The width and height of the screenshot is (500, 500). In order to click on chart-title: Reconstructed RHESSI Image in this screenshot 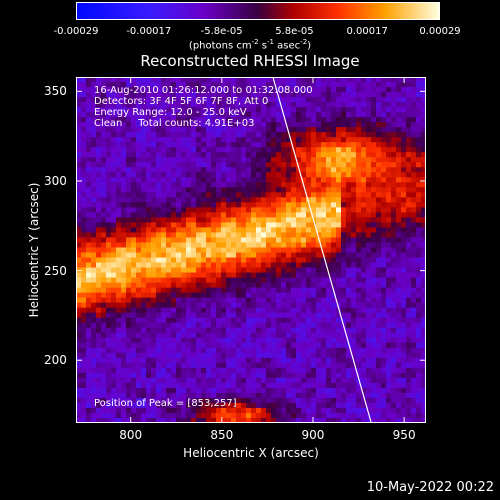, I will do `click(250, 61)`.